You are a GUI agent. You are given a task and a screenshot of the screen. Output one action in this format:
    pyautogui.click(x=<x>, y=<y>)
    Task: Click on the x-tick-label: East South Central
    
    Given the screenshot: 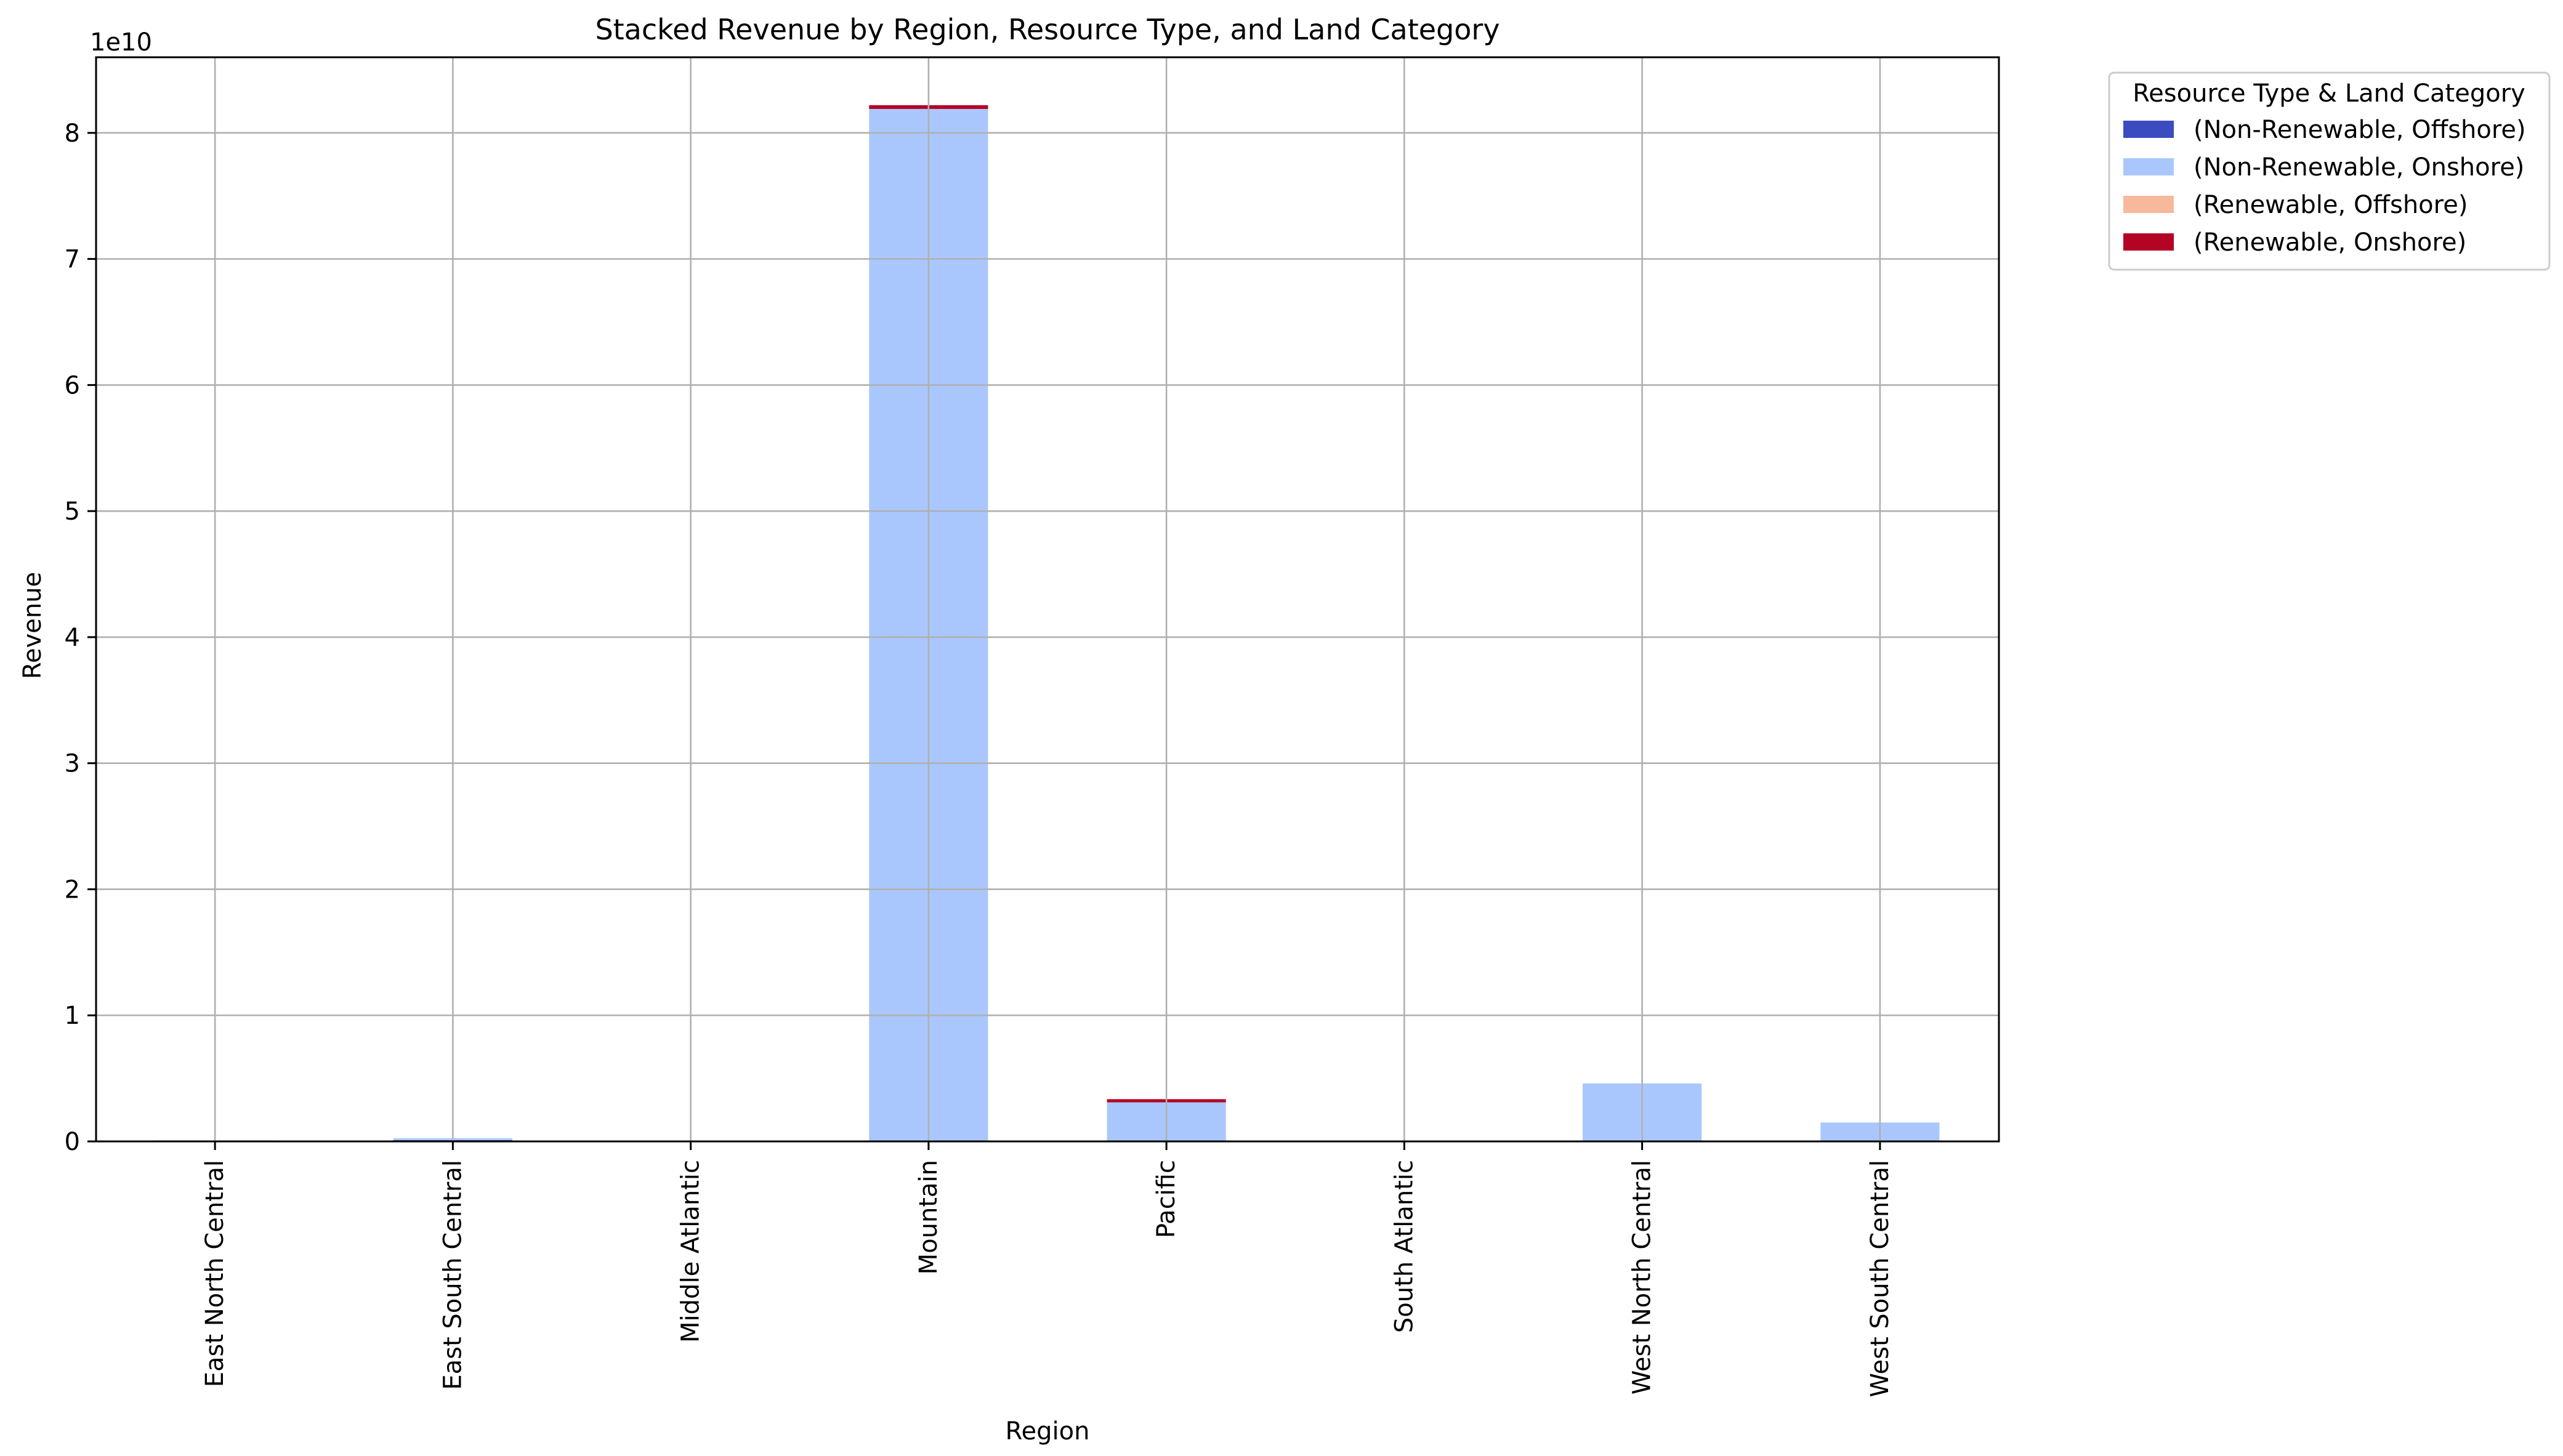 What is the action you would take?
    pyautogui.click(x=452, y=1275)
    